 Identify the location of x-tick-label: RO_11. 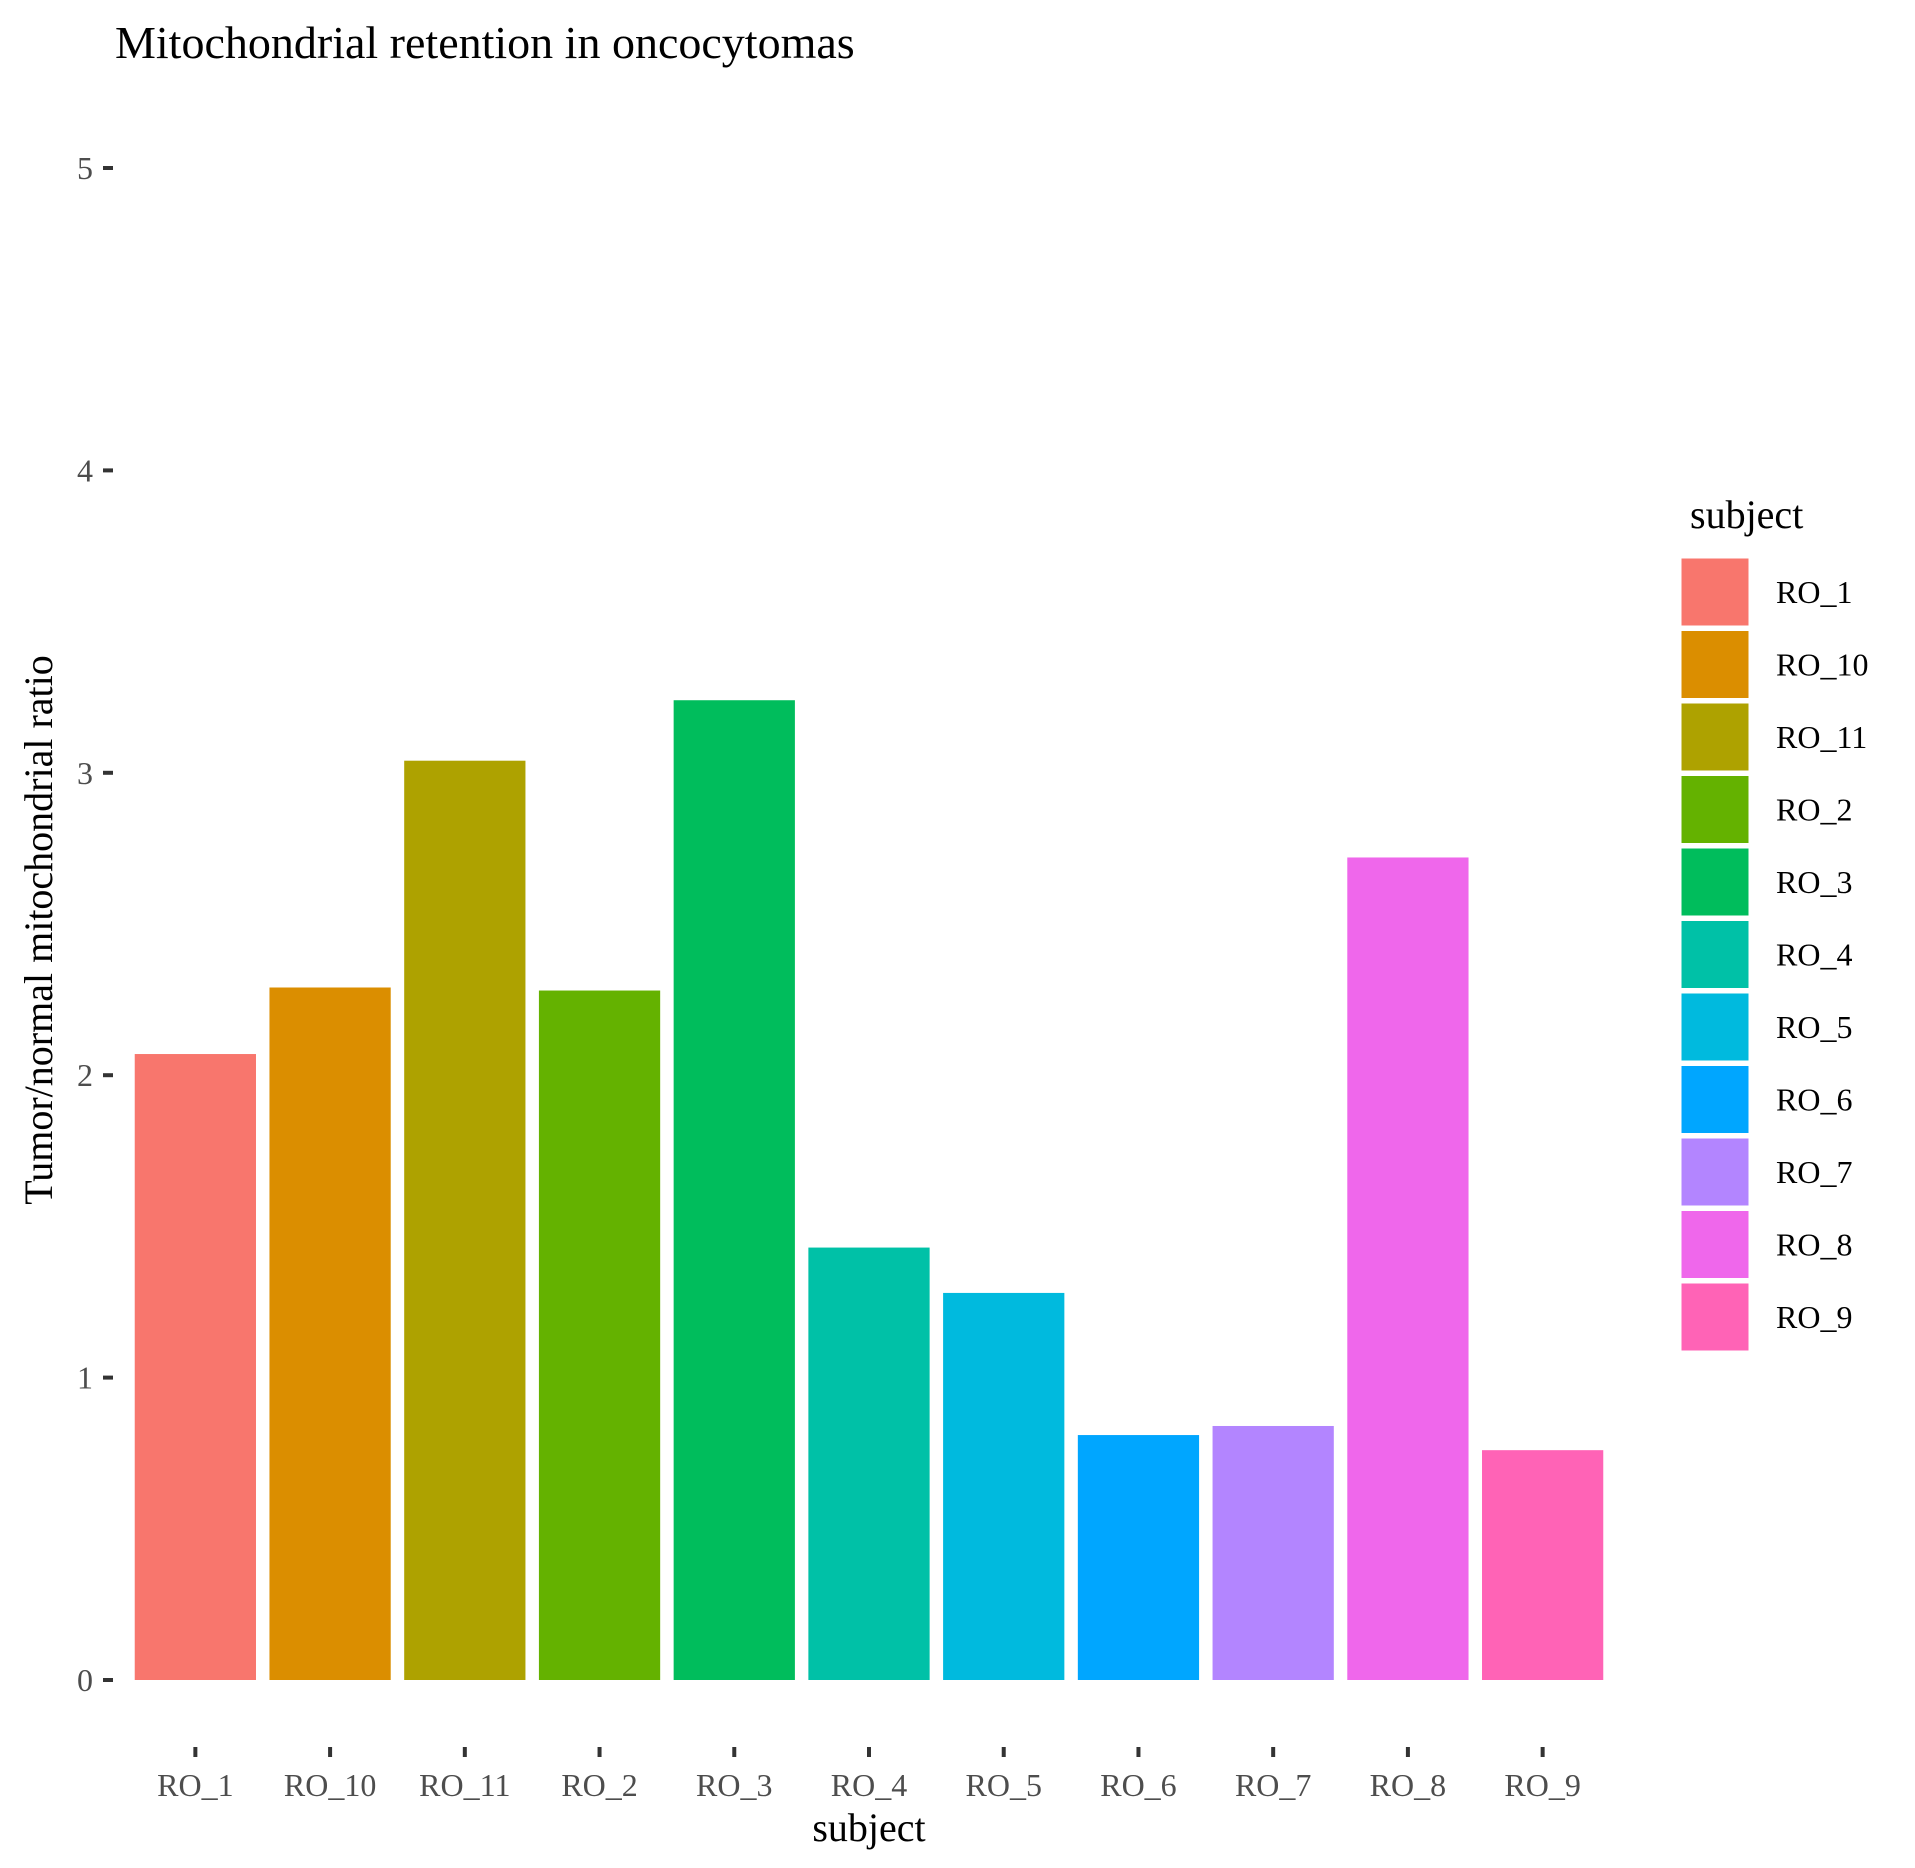
(464, 1785).